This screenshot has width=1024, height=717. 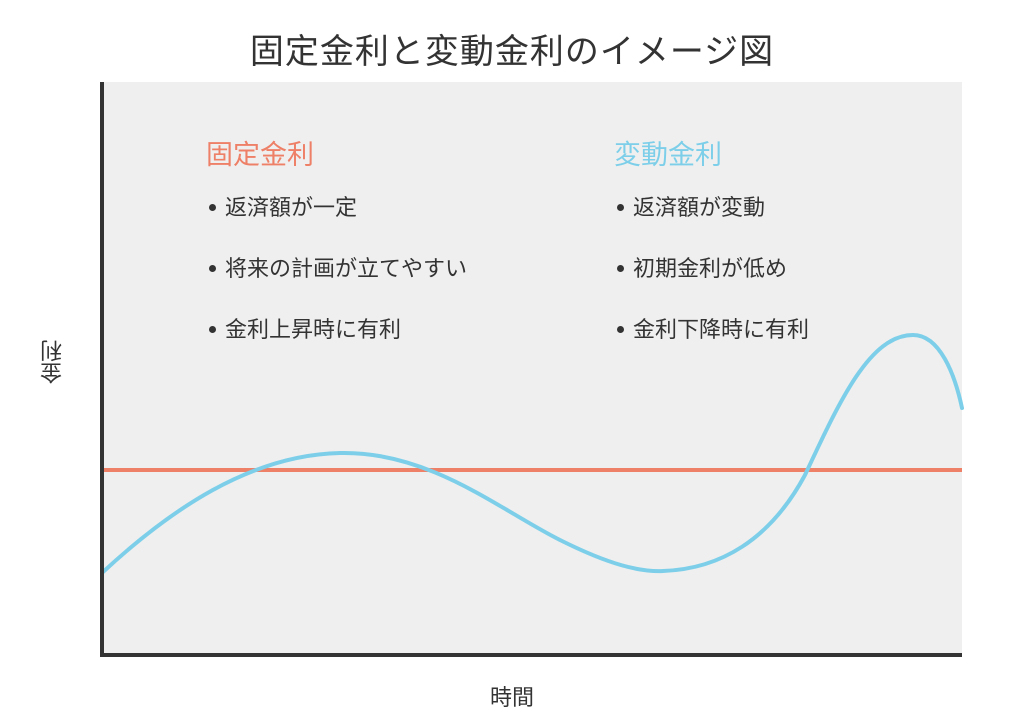 I want to click on legend-fixed-item: 金利上昇時に有利, so click(x=336, y=331).